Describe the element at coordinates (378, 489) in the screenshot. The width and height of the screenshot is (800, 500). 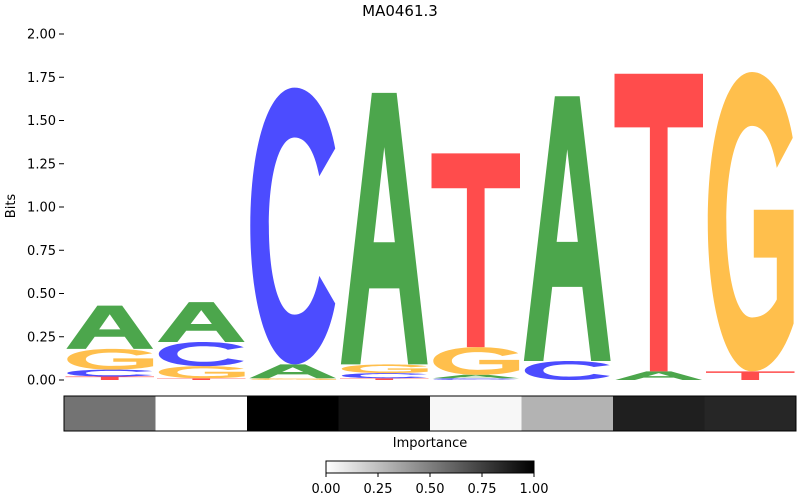
I see `colorbar-tick-label: 0.25` at that location.